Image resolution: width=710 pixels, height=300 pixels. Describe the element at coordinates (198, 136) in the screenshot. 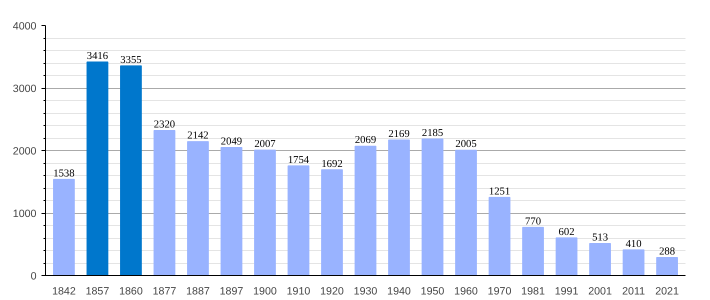

I see `data-label: 2142` at that location.